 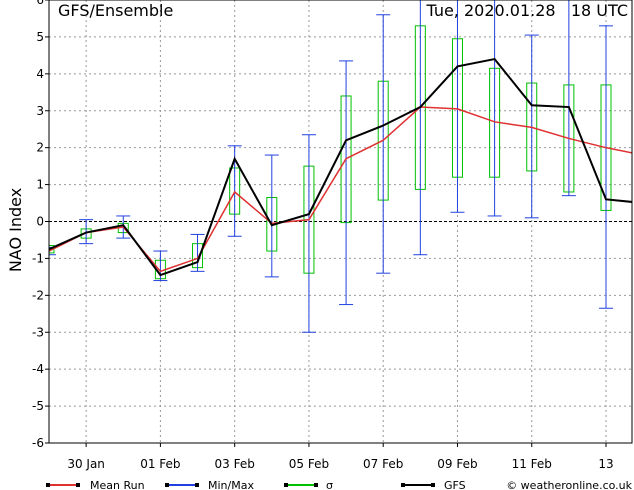 What do you see at coordinates (38, 295) in the screenshot?
I see `y-tick-label: -2` at bounding box center [38, 295].